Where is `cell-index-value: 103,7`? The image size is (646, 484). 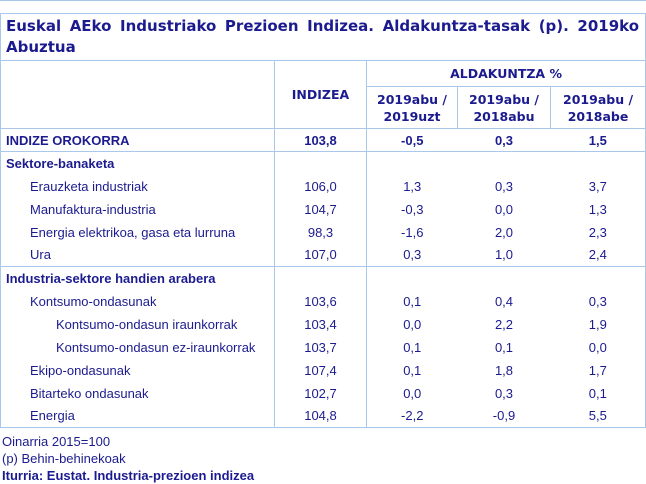
cell-index-value: 103,7 is located at coordinates (320, 347).